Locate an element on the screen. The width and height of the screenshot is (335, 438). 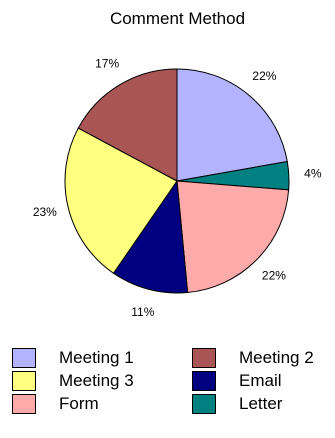
pie-label-meeting-3: 23% is located at coordinates (45, 212).